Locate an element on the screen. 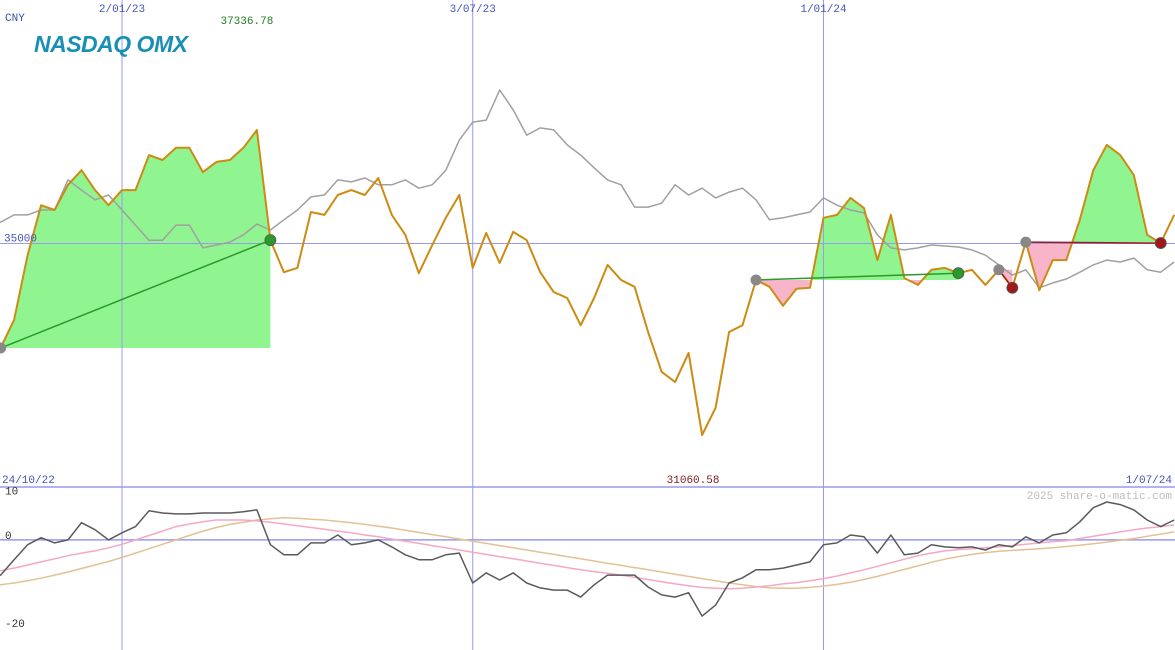 The image size is (1175, 650). x-tick-label: 3/07/23 is located at coordinates (473, 10).